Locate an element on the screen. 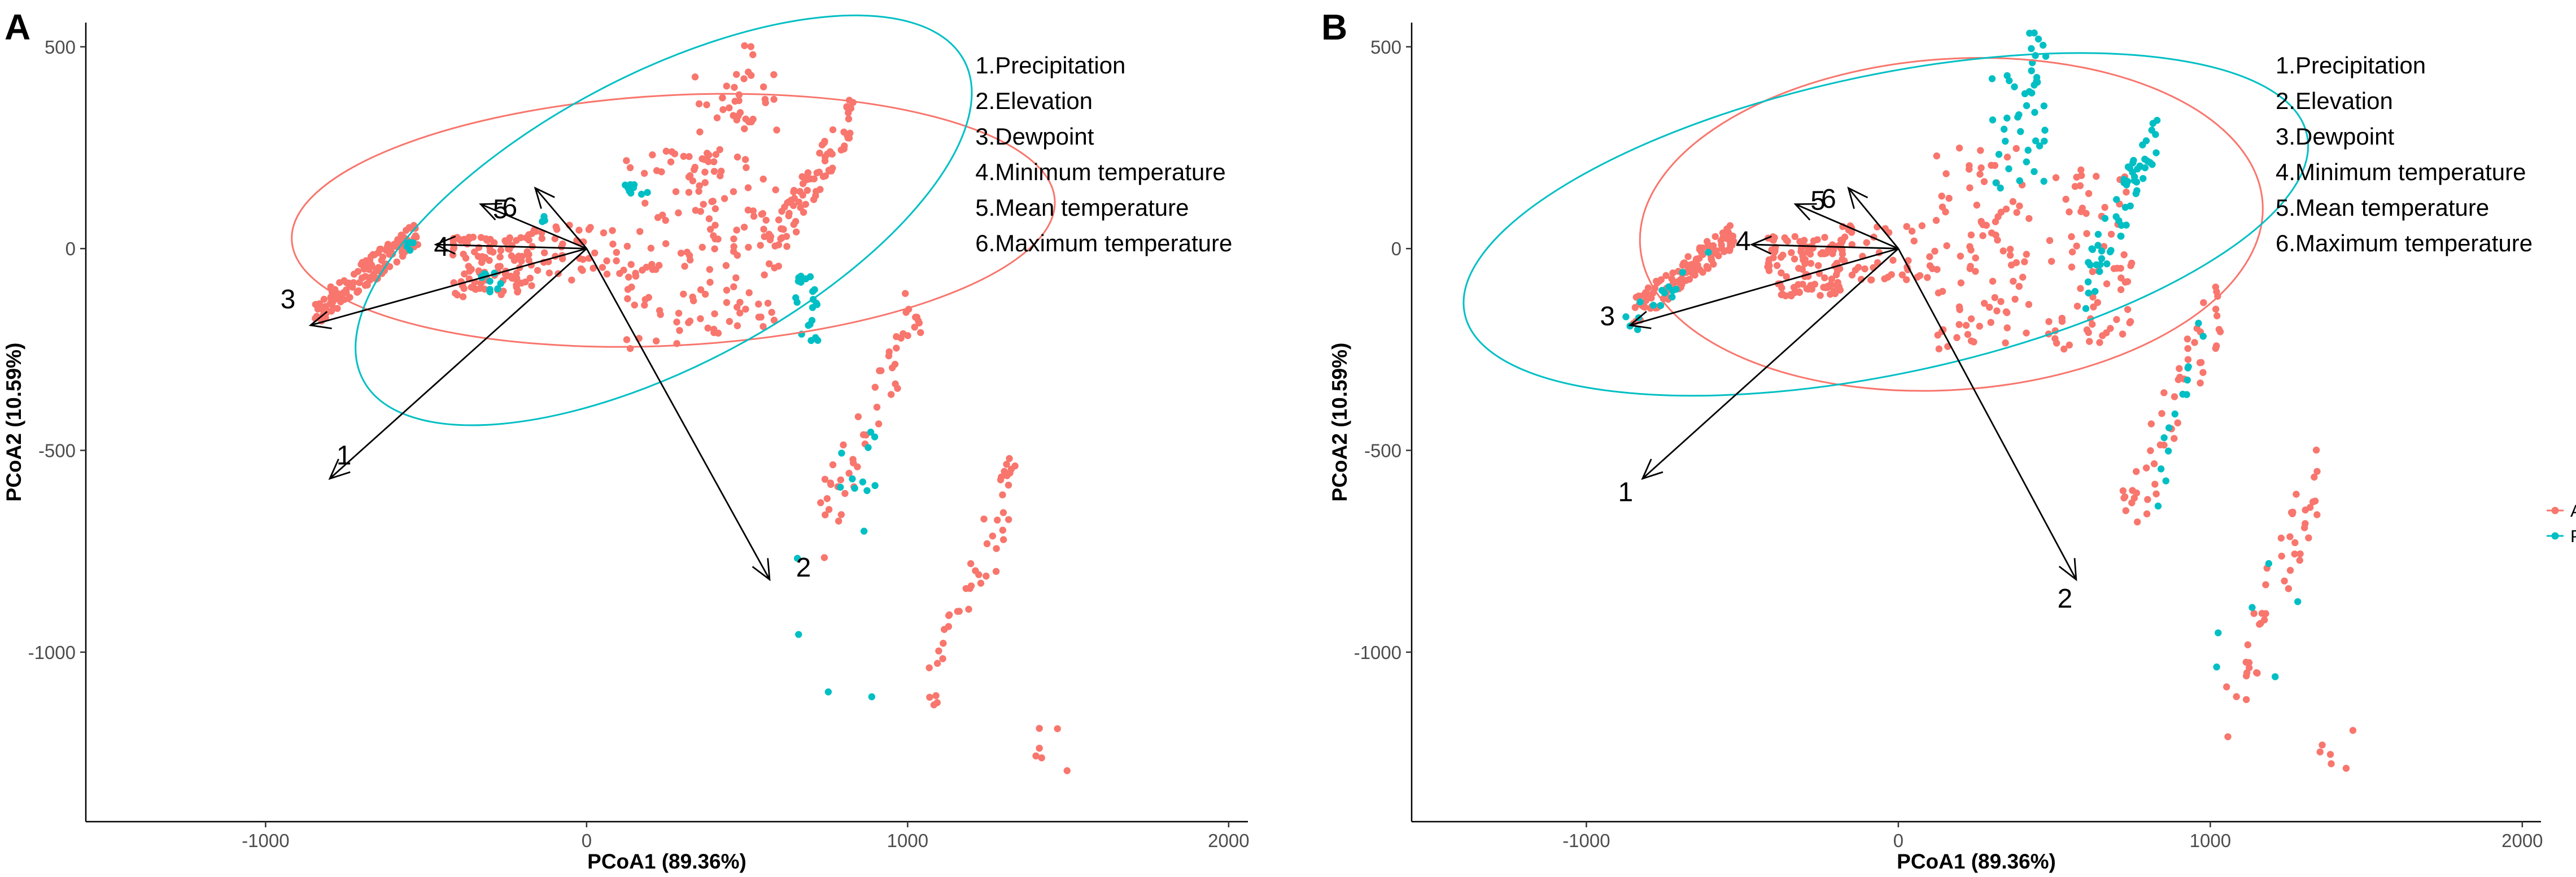 Image resolution: width=2576 pixels, height=877 pixels. arrow-label-5: 5 is located at coordinates (501, 210).